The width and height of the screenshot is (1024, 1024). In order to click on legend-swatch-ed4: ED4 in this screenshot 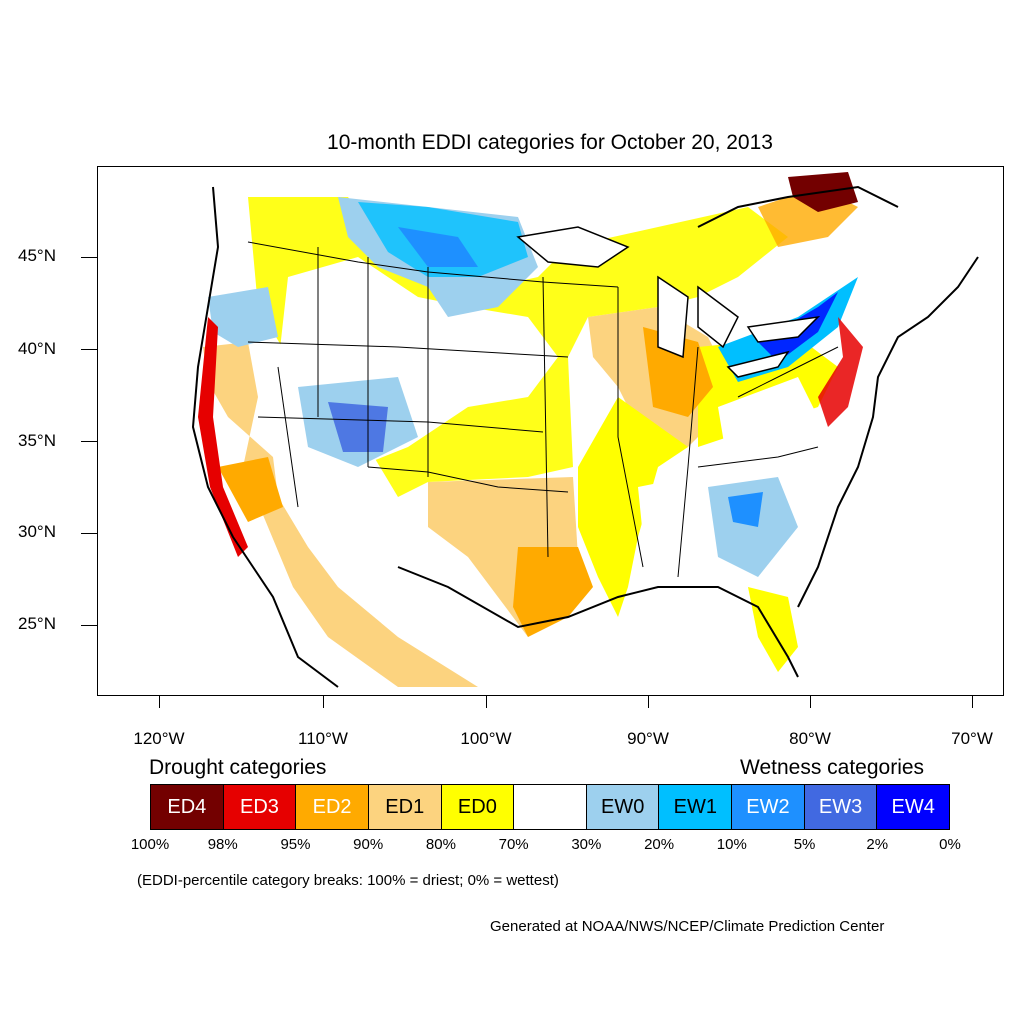, I will do `click(187, 807)`.